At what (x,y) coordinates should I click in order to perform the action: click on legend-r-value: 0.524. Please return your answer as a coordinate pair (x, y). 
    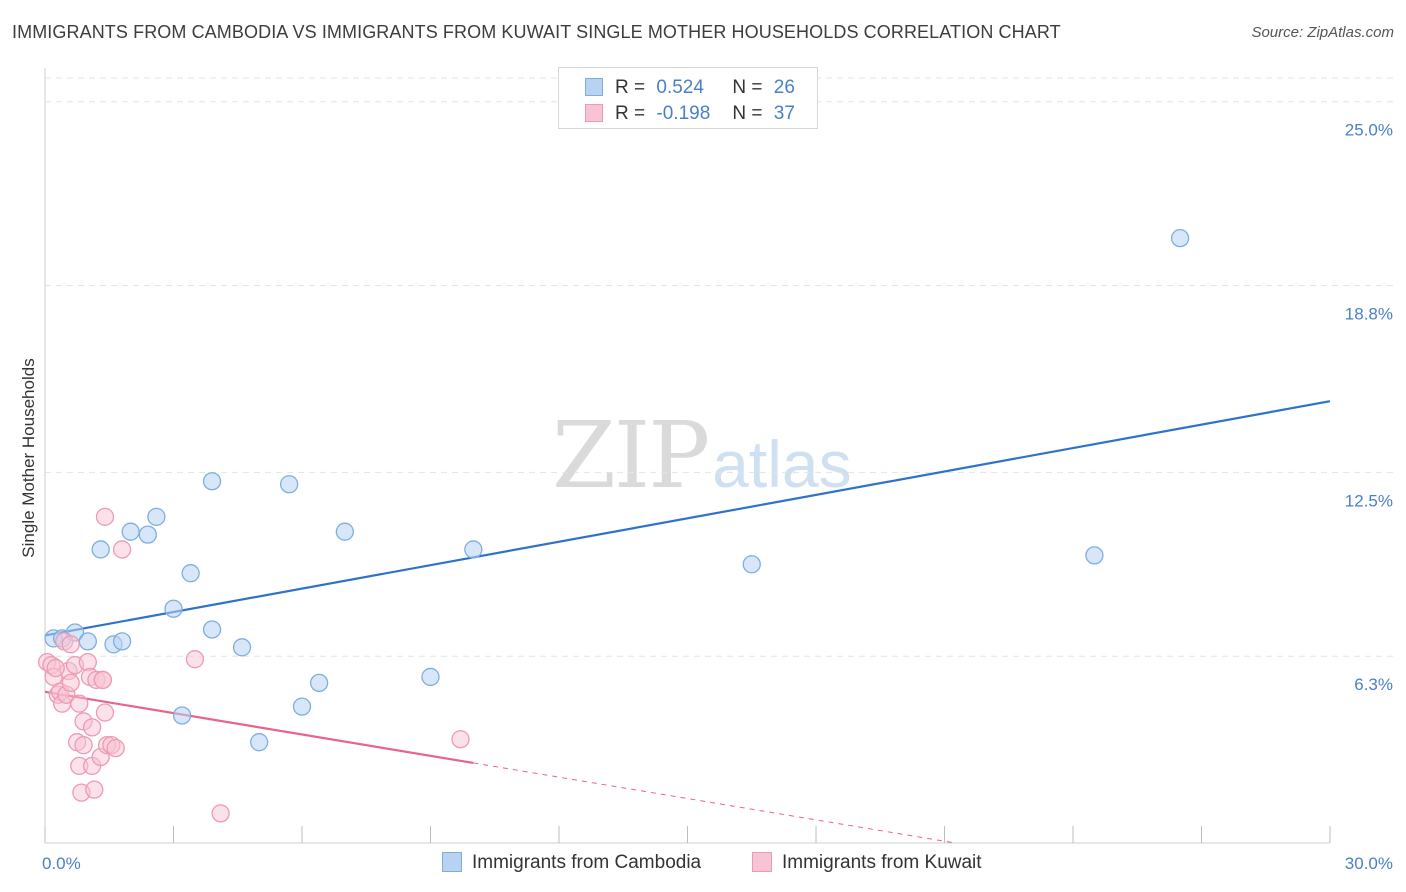
    Looking at the image, I should click on (680, 87).